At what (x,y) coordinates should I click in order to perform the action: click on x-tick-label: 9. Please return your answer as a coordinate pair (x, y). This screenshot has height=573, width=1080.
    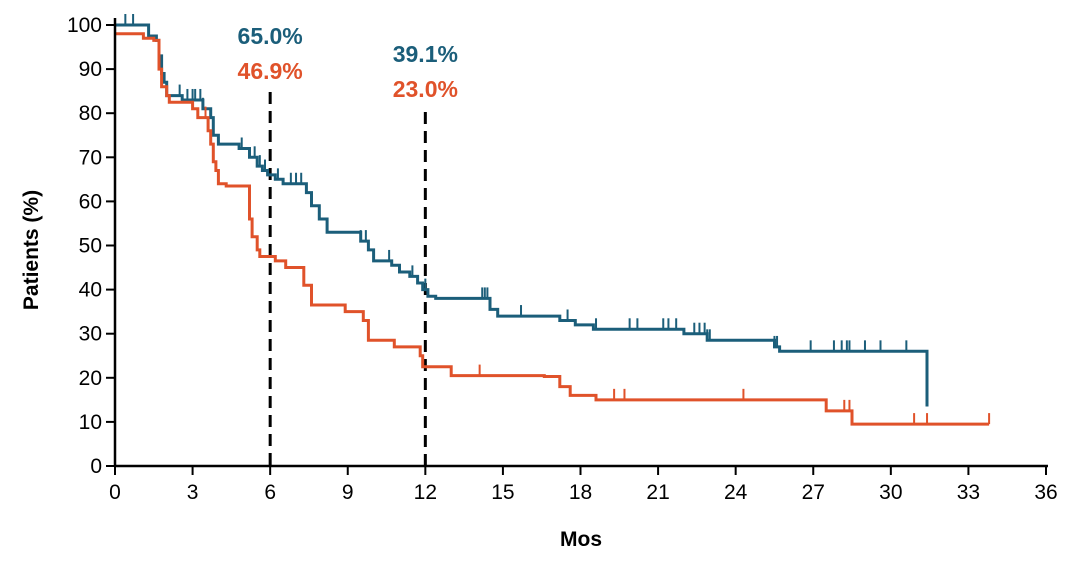
    Looking at the image, I should click on (348, 492).